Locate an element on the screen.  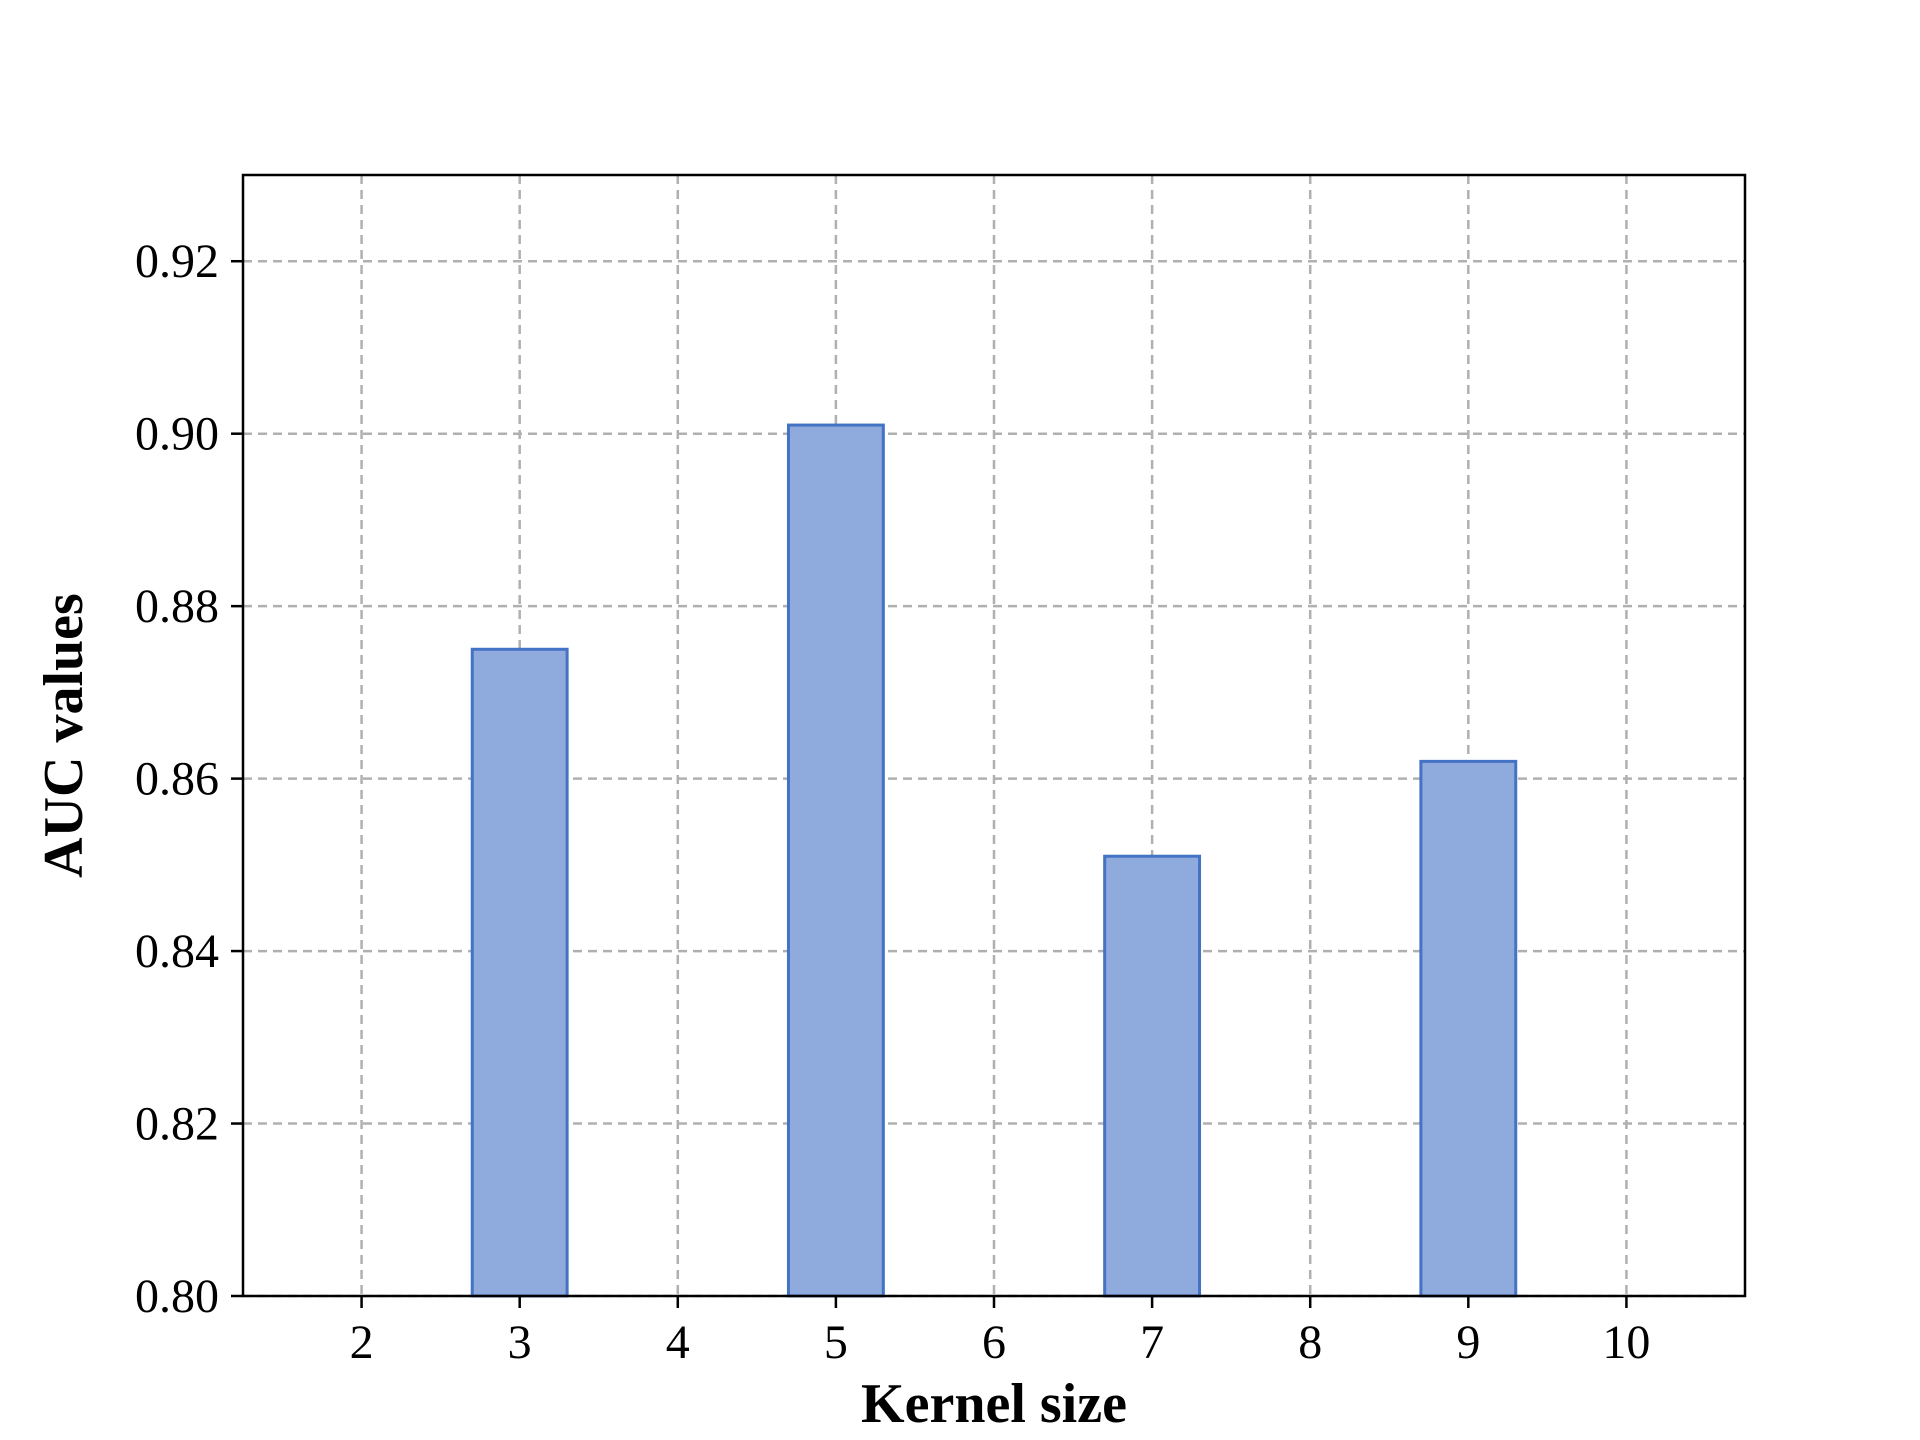
x-tick-label: 10 is located at coordinates (1626, 1342).